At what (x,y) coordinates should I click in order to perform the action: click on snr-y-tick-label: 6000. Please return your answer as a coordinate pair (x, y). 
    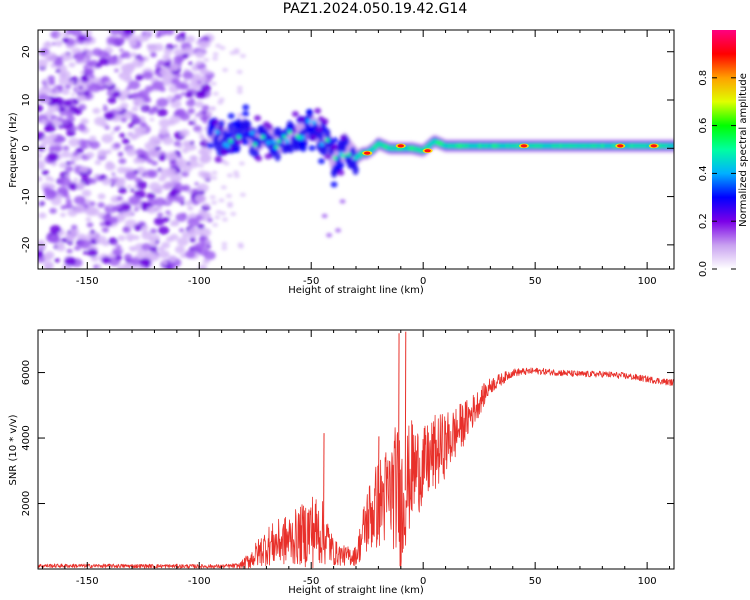
    Looking at the image, I should click on (26, 372).